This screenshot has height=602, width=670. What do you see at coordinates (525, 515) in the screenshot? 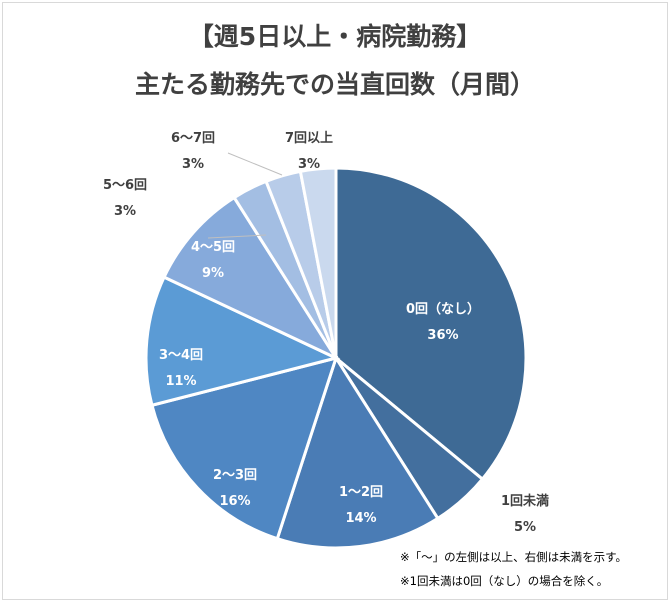
I see `data-label: 1回未満 5%` at bounding box center [525, 515].